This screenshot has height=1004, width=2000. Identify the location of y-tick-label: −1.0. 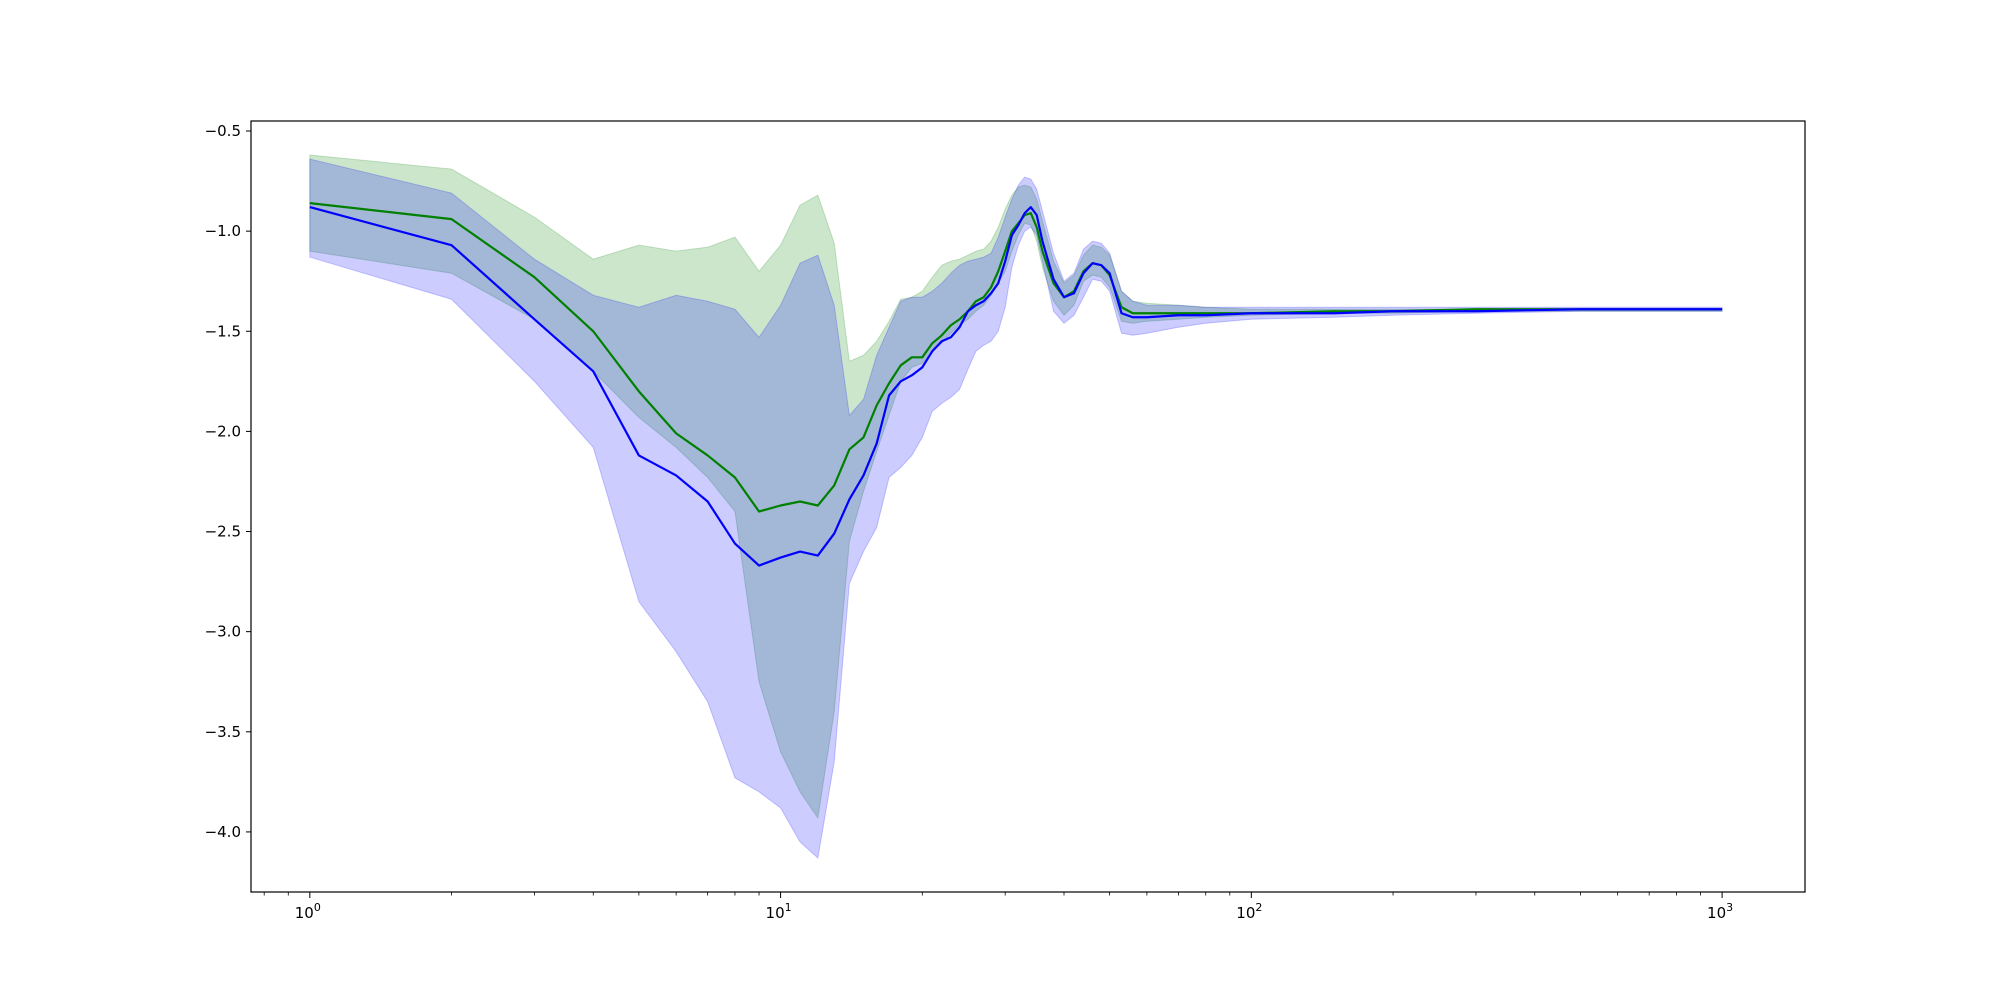
(223, 231).